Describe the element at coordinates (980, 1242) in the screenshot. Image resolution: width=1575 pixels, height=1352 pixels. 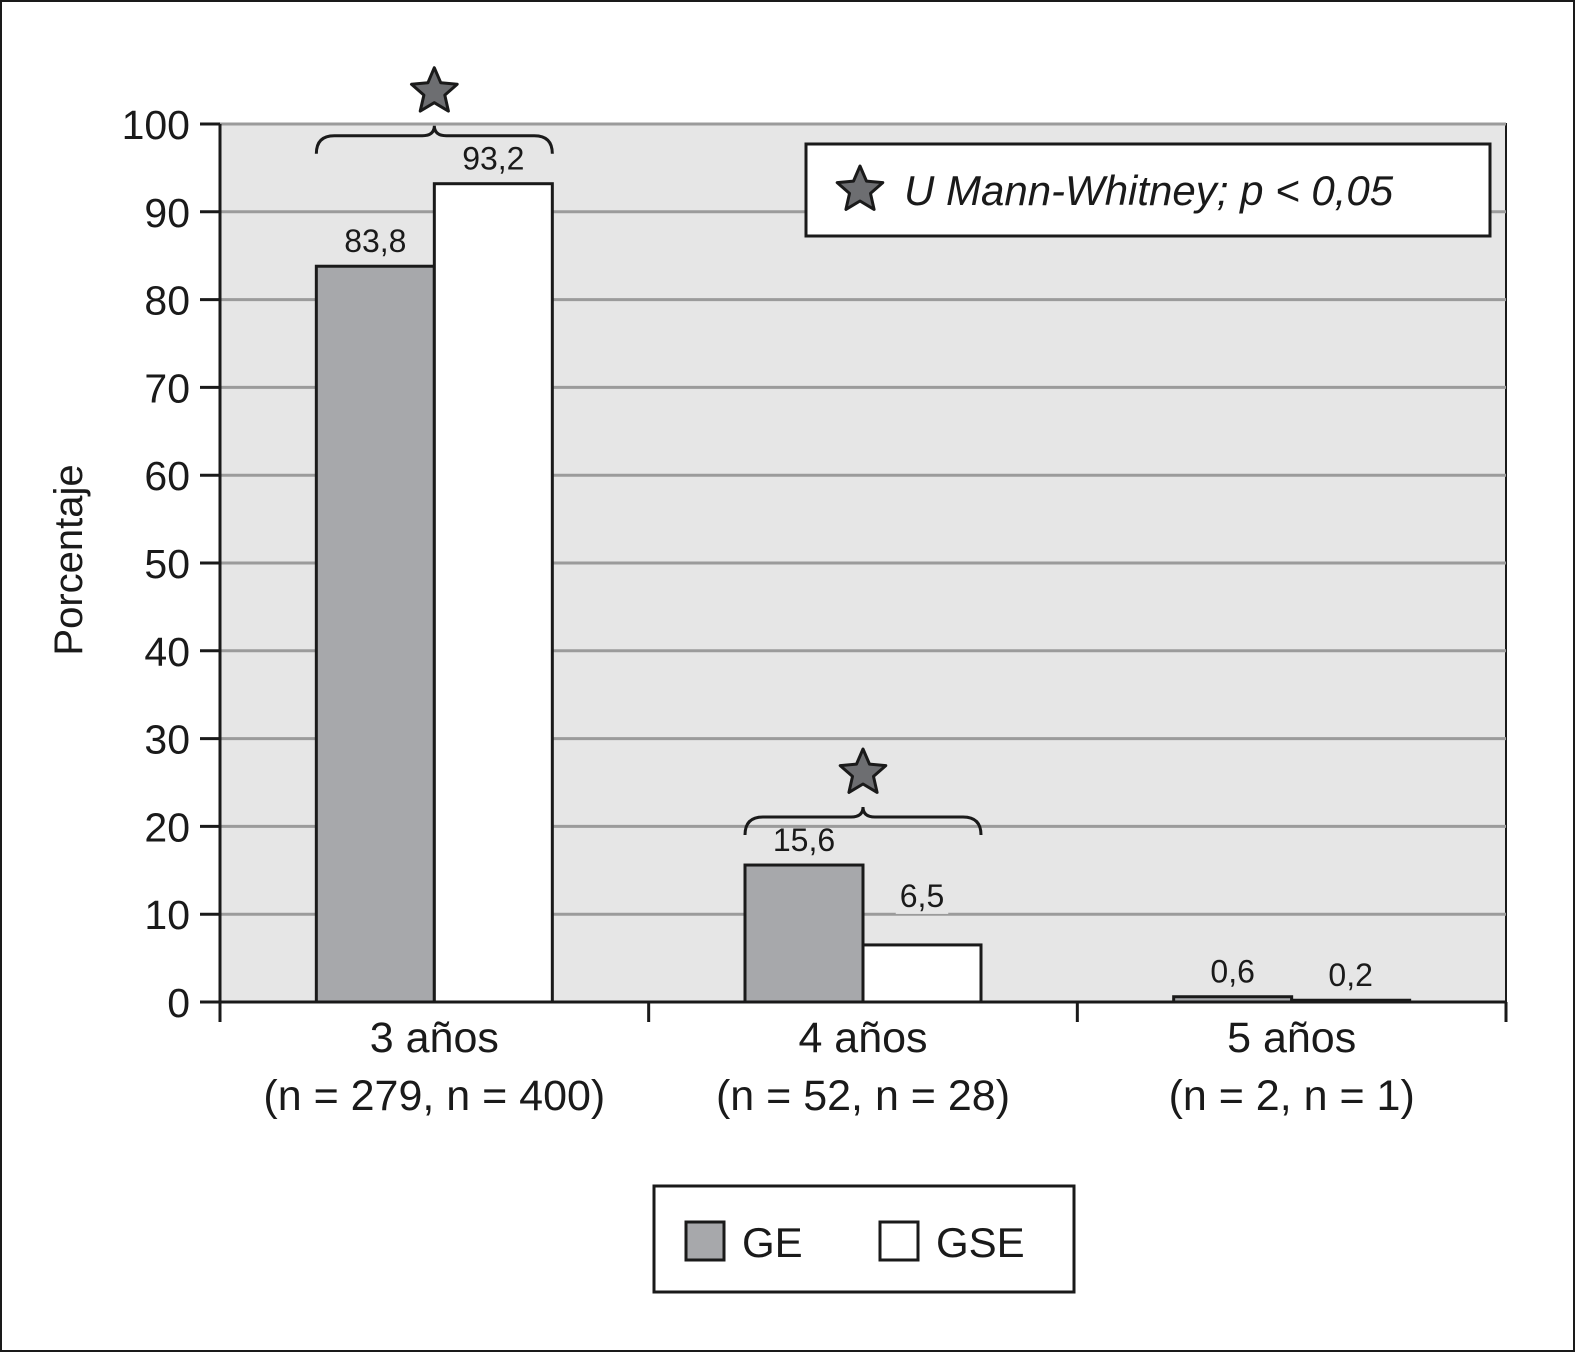
I see `legend-label-gse: GSE` at that location.